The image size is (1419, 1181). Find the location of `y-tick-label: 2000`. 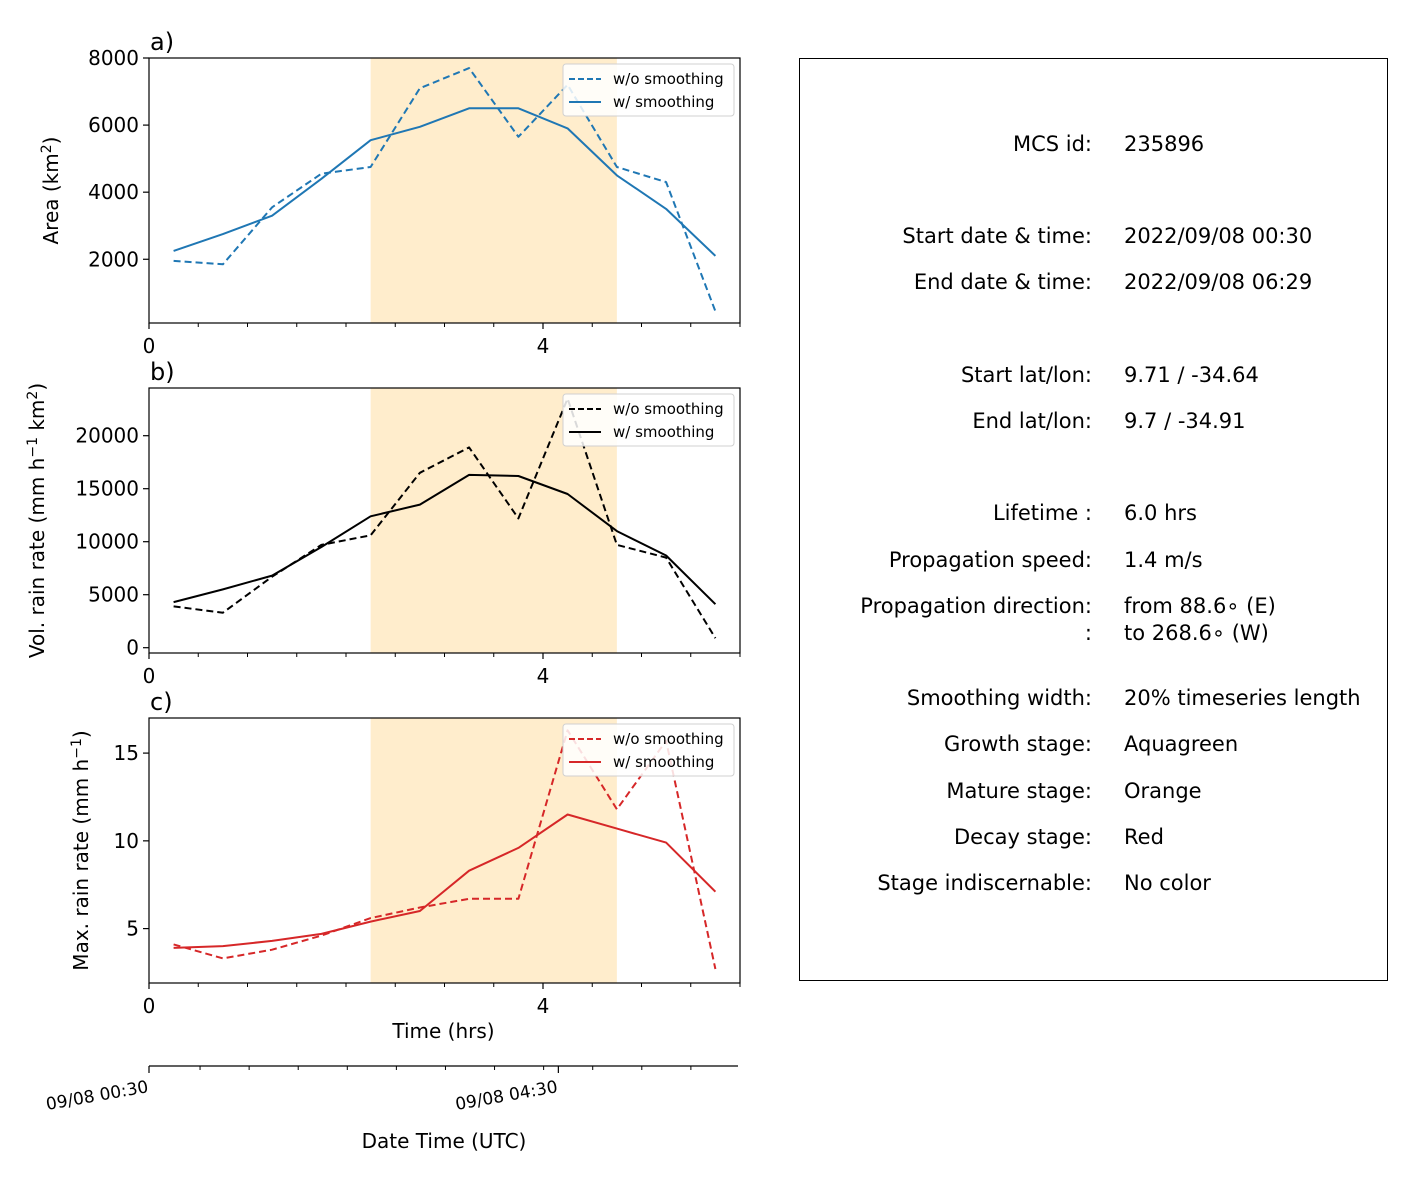

y-tick-label: 2000 is located at coordinates (113, 259).